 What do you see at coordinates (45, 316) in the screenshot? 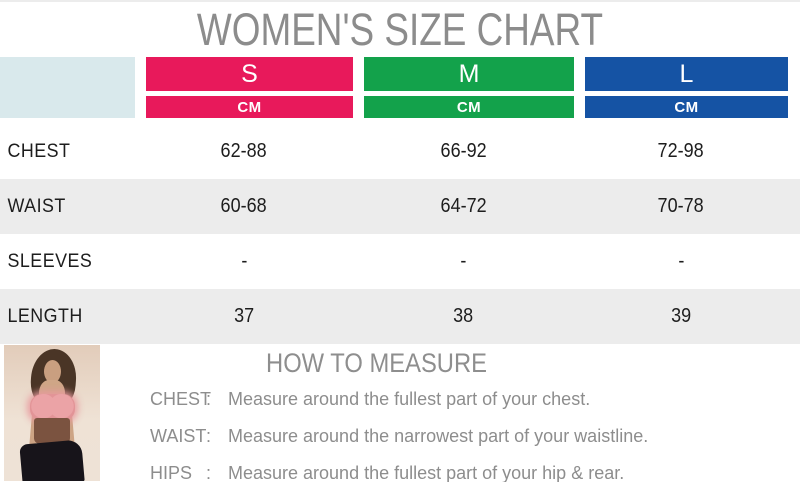
I see `row-label: LENGTH` at bounding box center [45, 316].